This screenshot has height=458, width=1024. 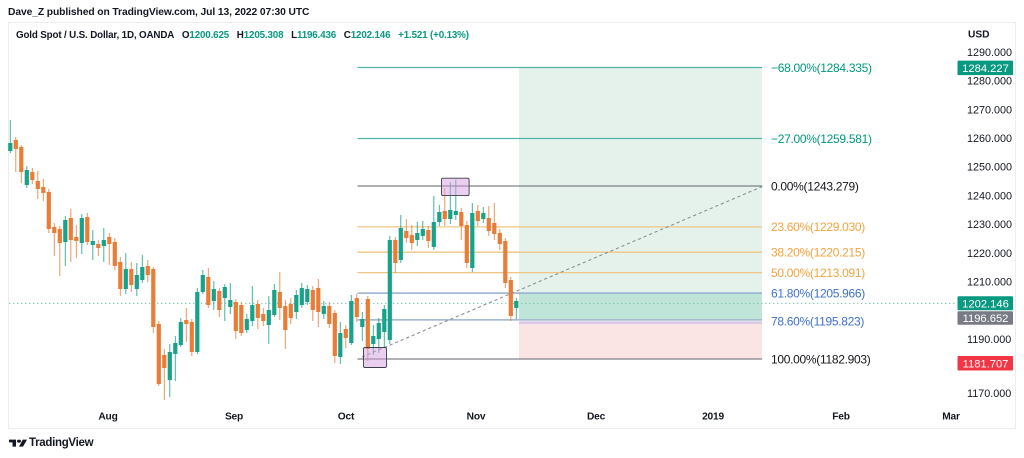 What do you see at coordinates (986, 319) in the screenshot?
I see `svg-text: 1196.652` at bounding box center [986, 319].